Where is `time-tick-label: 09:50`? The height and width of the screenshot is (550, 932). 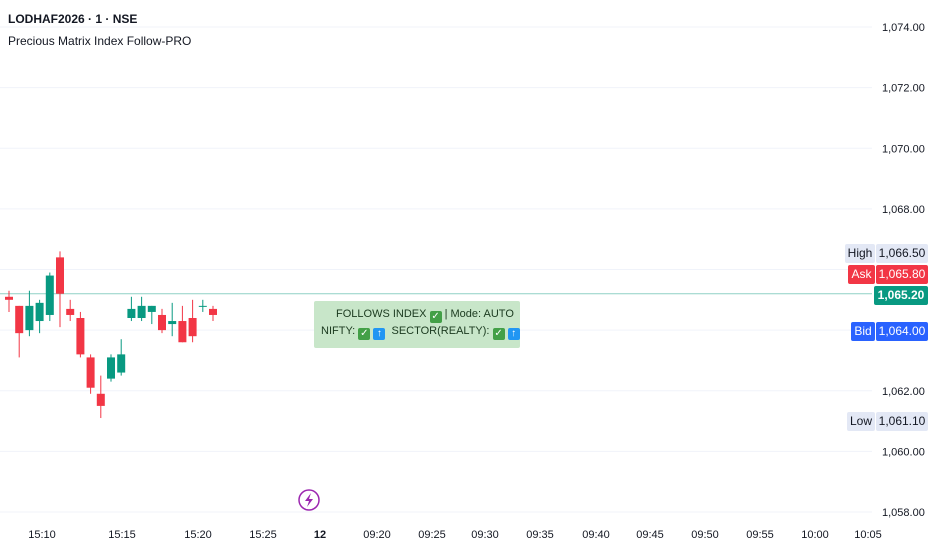 time-tick-label: 09:50 is located at coordinates (705, 535).